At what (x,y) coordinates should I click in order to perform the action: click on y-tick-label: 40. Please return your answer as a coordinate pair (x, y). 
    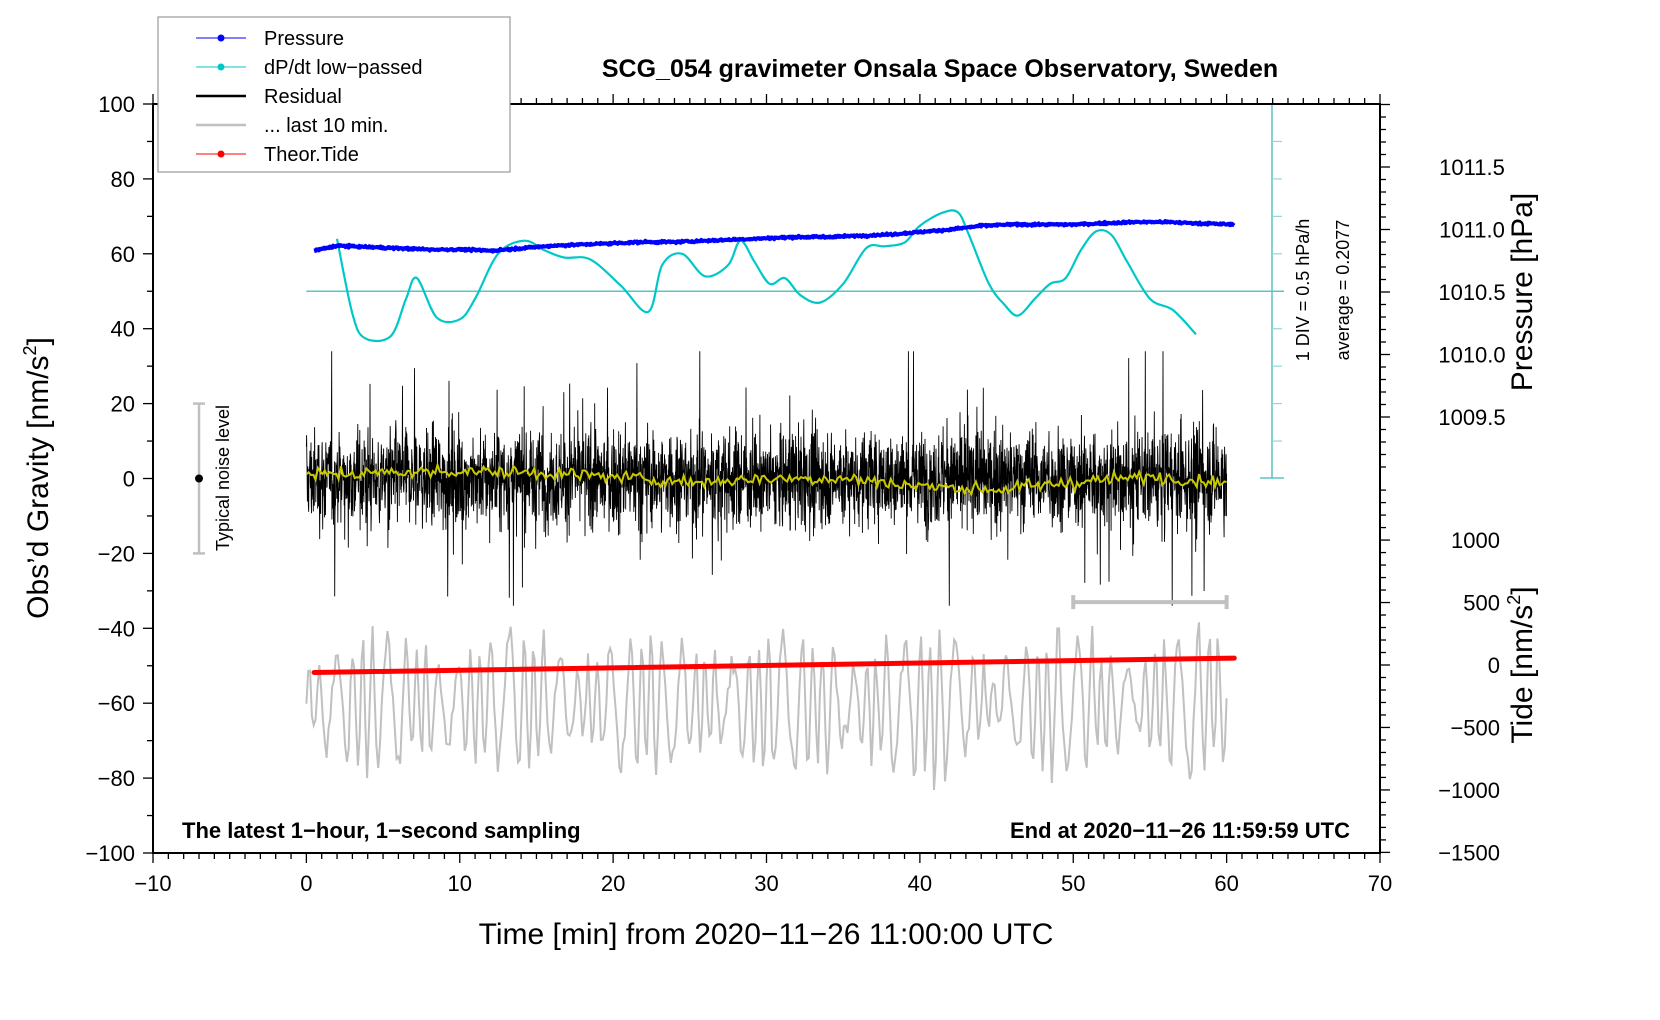
    Looking at the image, I should click on (123, 329).